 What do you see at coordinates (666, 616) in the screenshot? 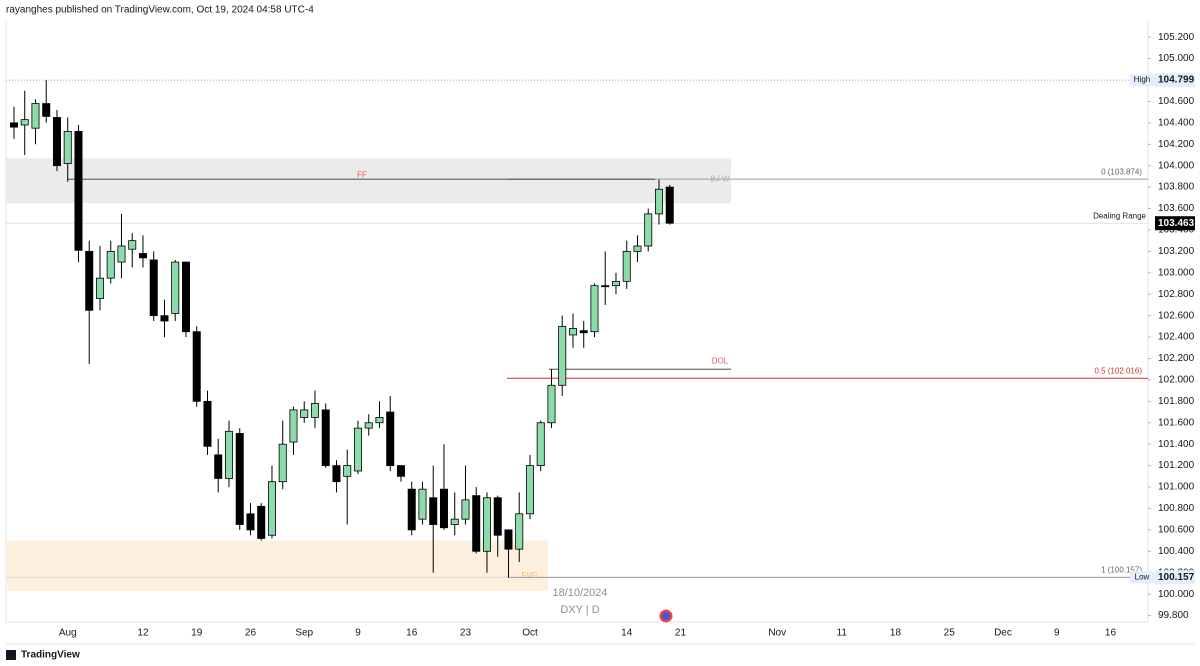
I see `flag-icon` at bounding box center [666, 616].